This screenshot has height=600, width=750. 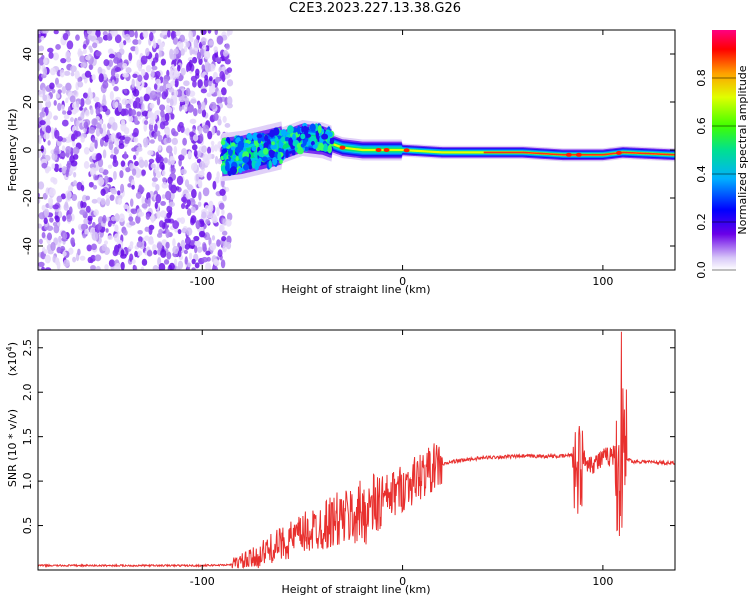 I want to click on colorbar-tick-label: 0.0, so click(x=701, y=270).